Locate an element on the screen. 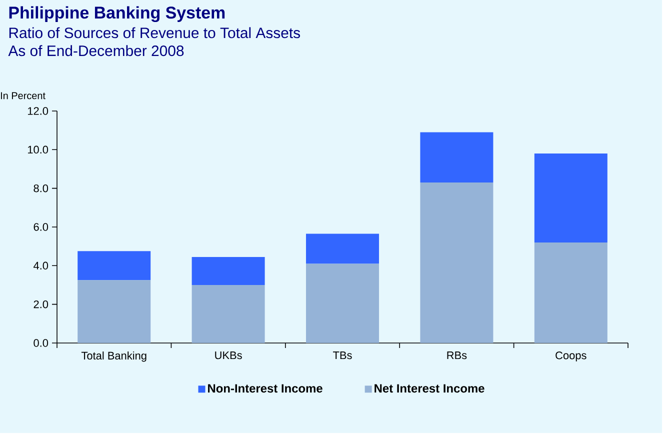  y-tick-label: 4.0 is located at coordinates (41, 266).